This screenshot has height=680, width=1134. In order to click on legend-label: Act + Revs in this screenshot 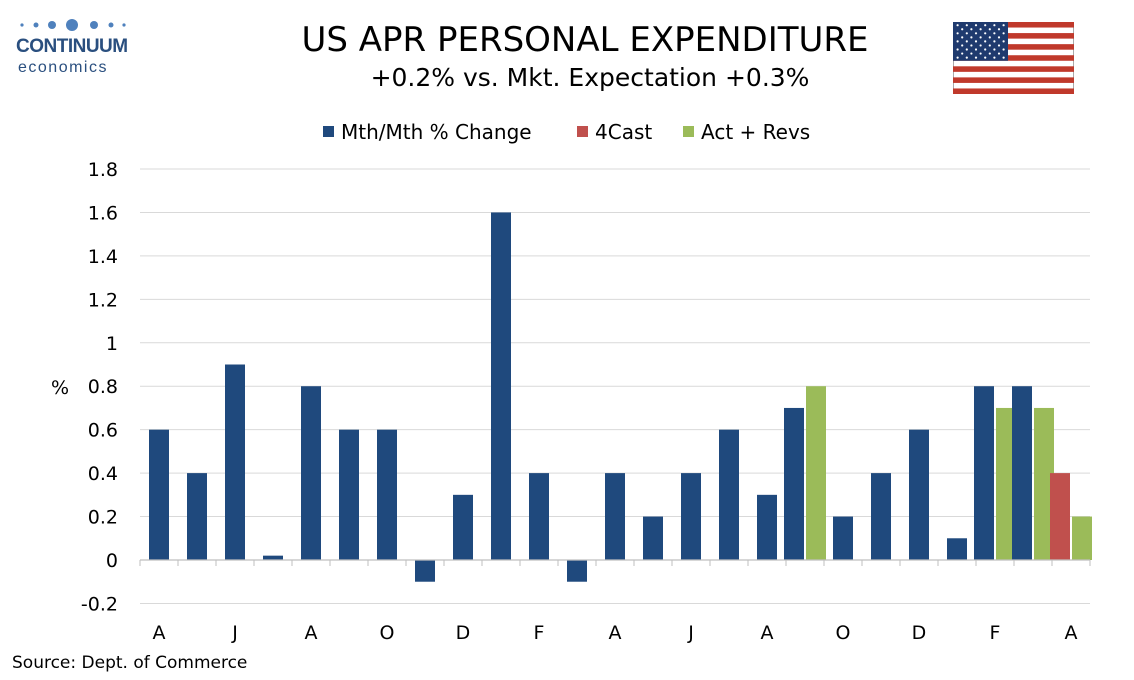, I will do `click(755, 132)`.